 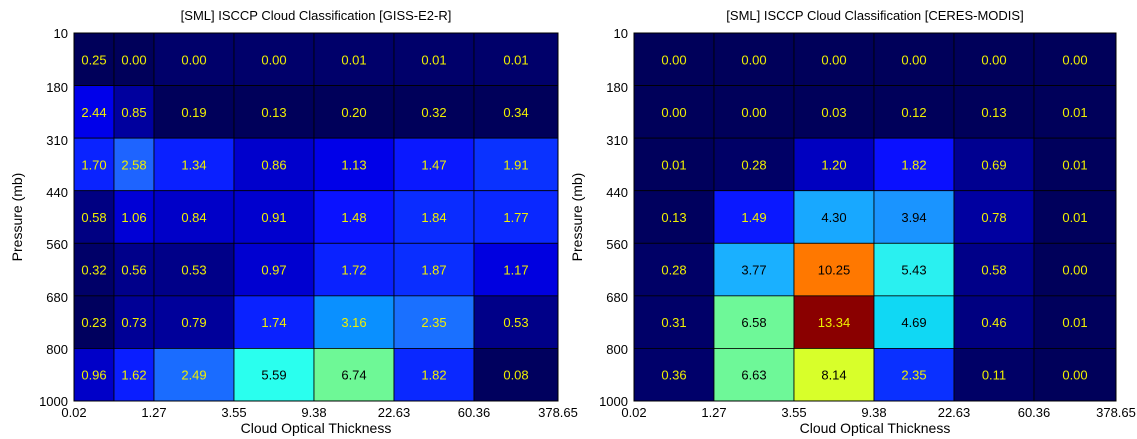 I want to click on cell-value-label: 0.46, so click(x=993, y=322).